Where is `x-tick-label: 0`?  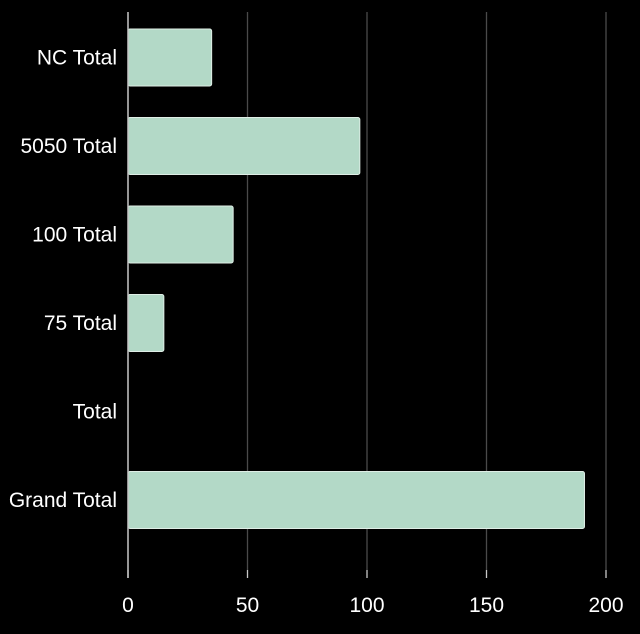 x-tick-label: 0 is located at coordinates (128, 605).